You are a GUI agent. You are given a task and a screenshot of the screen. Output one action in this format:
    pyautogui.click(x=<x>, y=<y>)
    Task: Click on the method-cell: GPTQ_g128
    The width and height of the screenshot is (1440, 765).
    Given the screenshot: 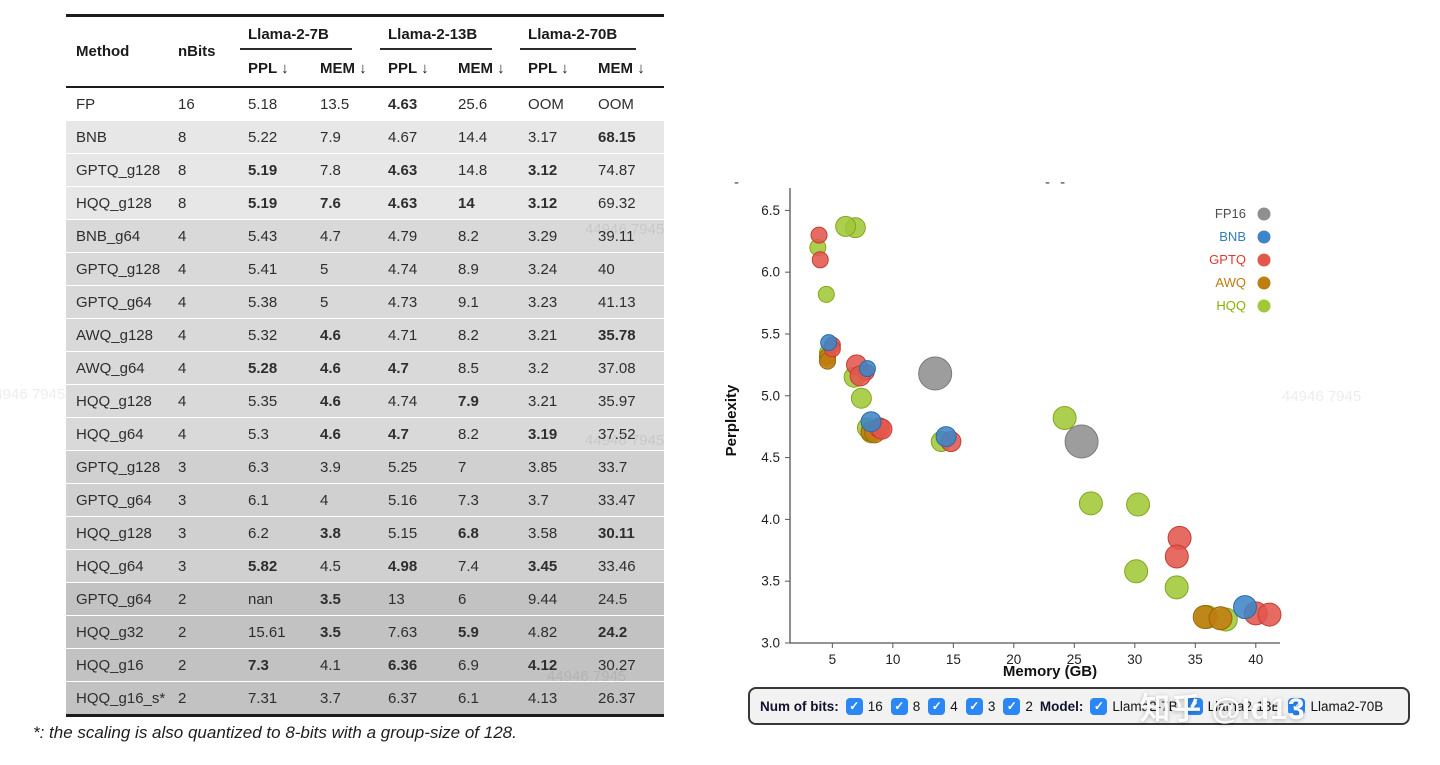 What is the action you would take?
    pyautogui.click(x=118, y=467)
    